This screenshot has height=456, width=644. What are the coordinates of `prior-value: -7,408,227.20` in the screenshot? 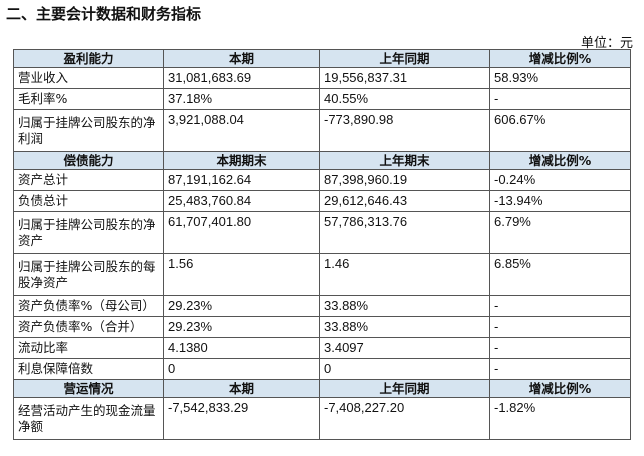 It's located at (404, 418).